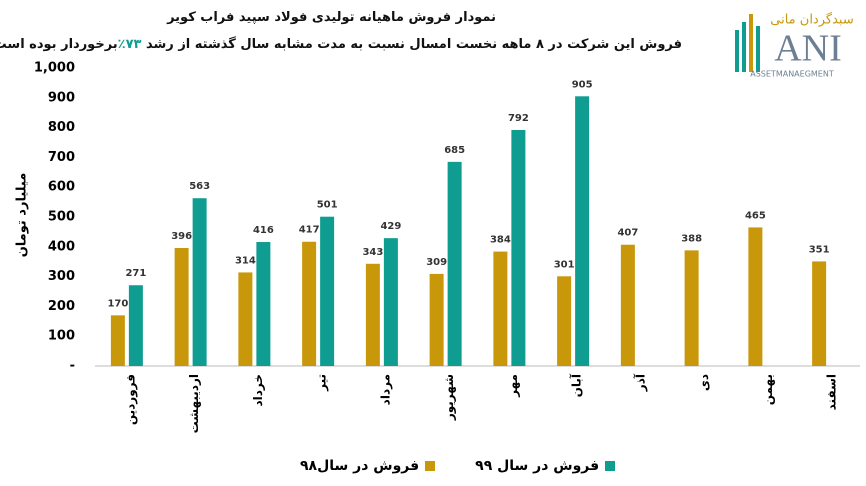 The width and height of the screenshot is (866, 486). What do you see at coordinates (639, 382) in the screenshot?
I see `x-tick-label: آذر` at bounding box center [639, 382].